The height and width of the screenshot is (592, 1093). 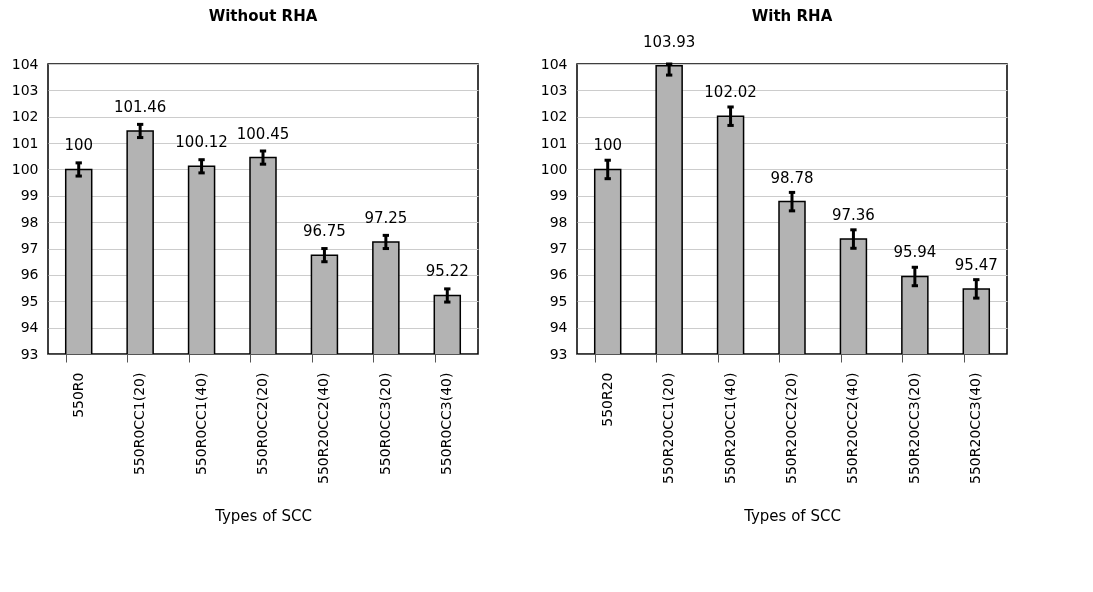 What do you see at coordinates (263, 16) in the screenshot?
I see `chart-title: Without RHA` at bounding box center [263, 16].